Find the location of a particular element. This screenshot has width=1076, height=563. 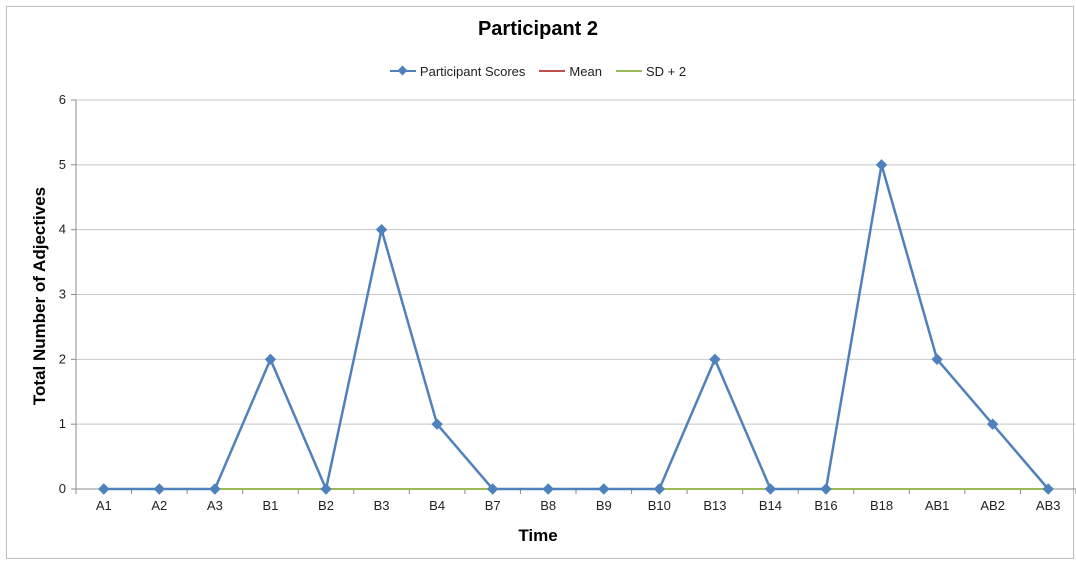

legend-item-sd2: SD + 2 is located at coordinates (651, 71).